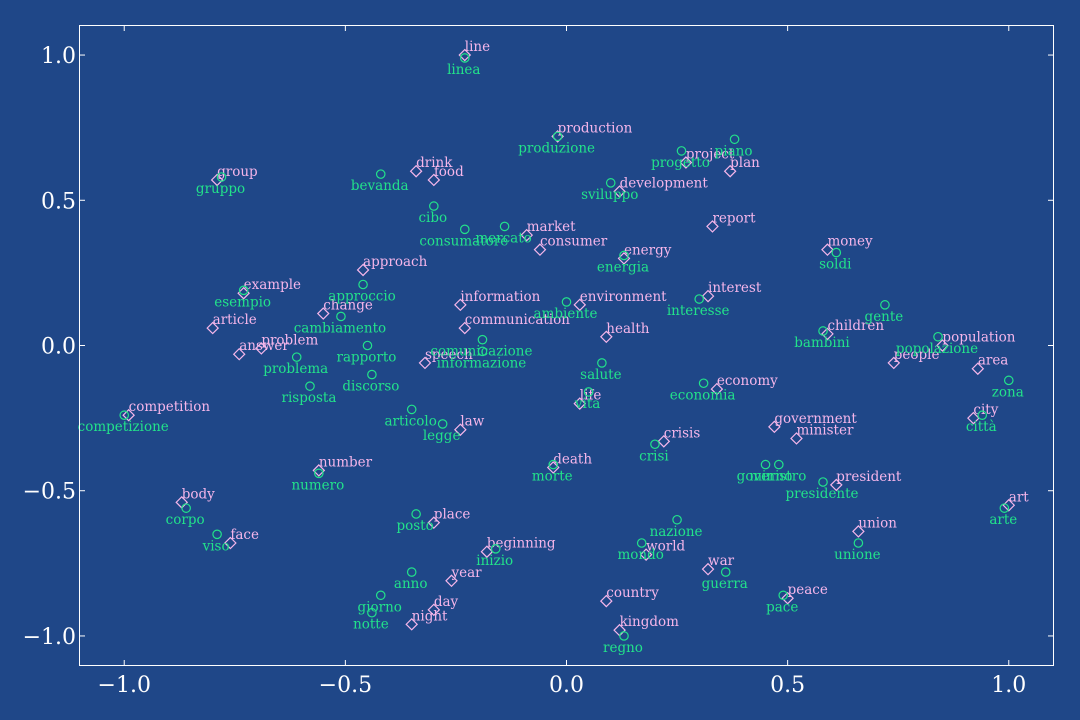 This screenshot has width=1080, height=720. What do you see at coordinates (395, 262) in the screenshot?
I see `english-point-label: approach` at bounding box center [395, 262].